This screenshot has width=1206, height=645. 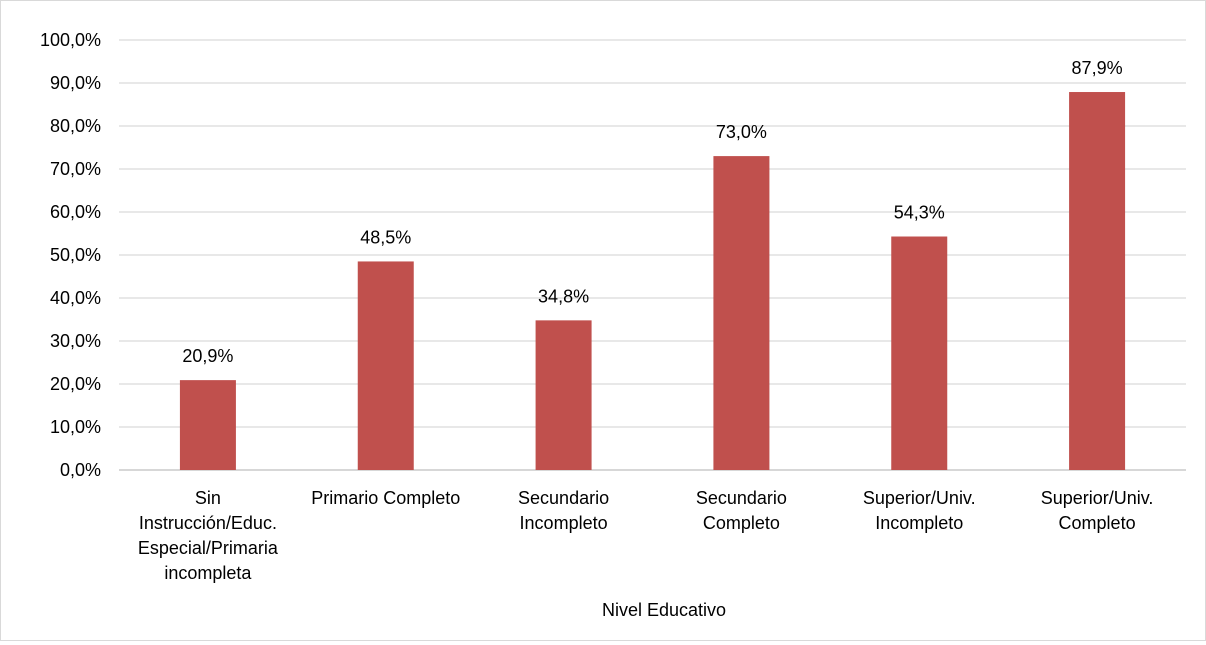 What do you see at coordinates (563, 510) in the screenshot?
I see `category-label: Secundario Incompleto` at bounding box center [563, 510].